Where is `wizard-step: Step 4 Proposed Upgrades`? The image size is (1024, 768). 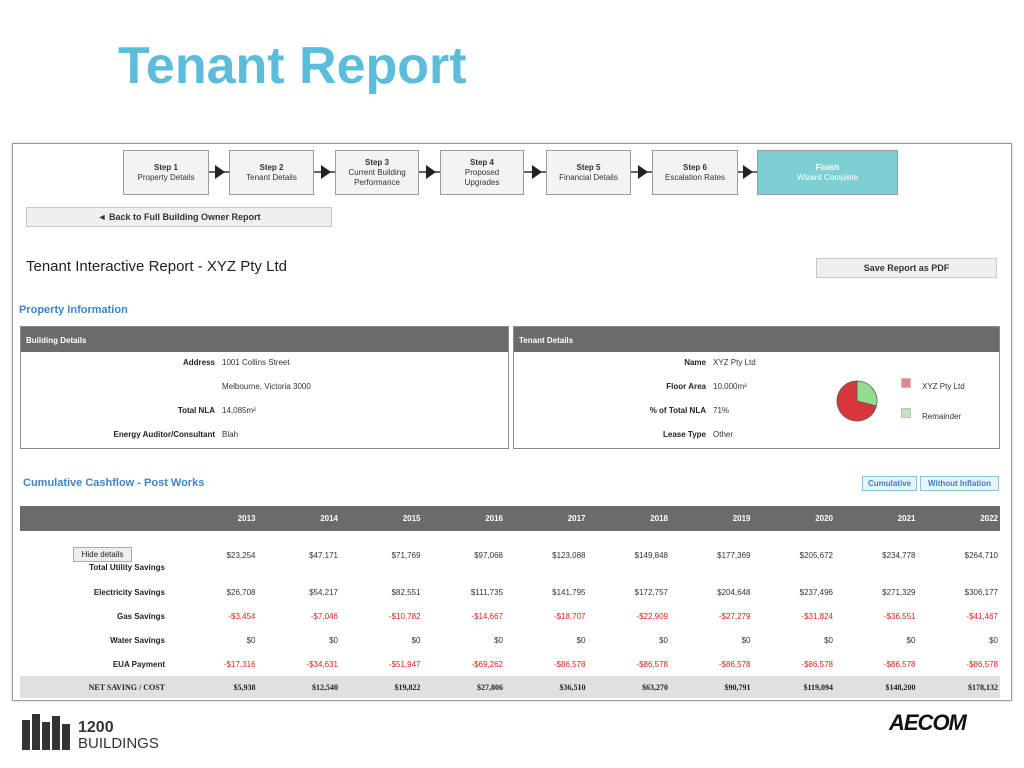
wizard-step: Step 4 Proposed Upgrades is located at coordinates (482, 172).